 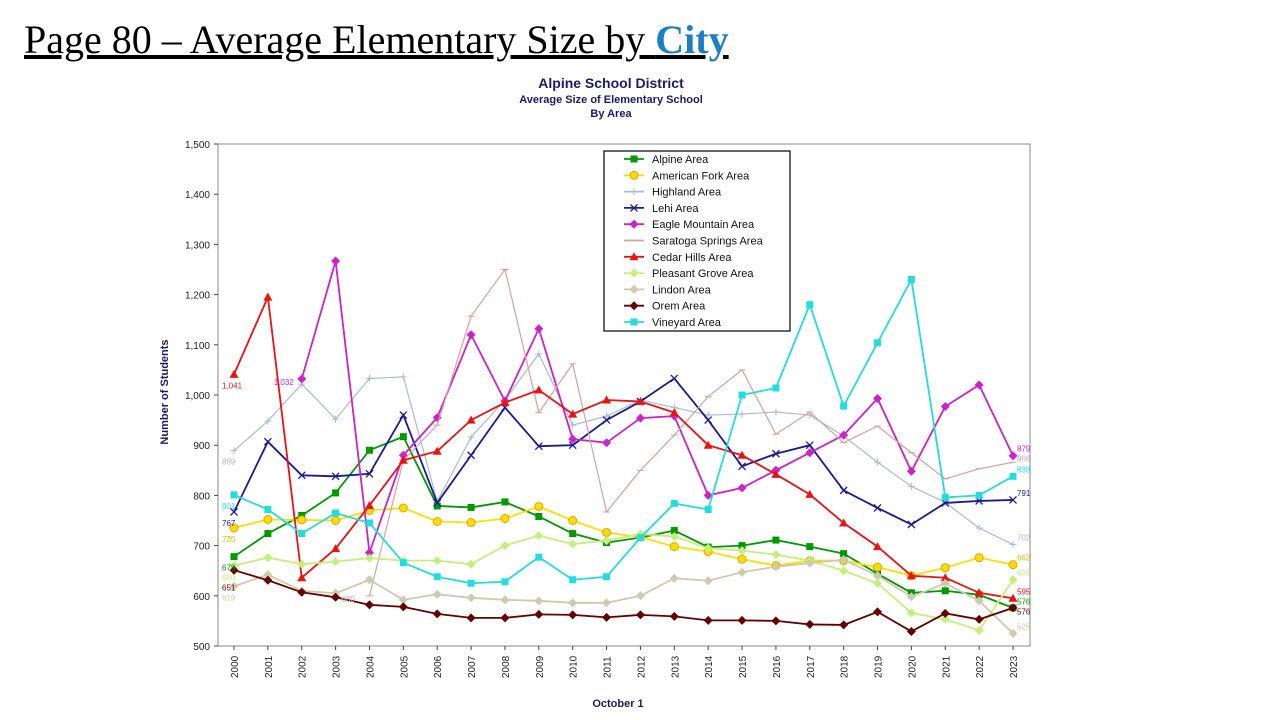 What do you see at coordinates (608, 667) in the screenshot?
I see `x-tick-label: 2011` at bounding box center [608, 667].